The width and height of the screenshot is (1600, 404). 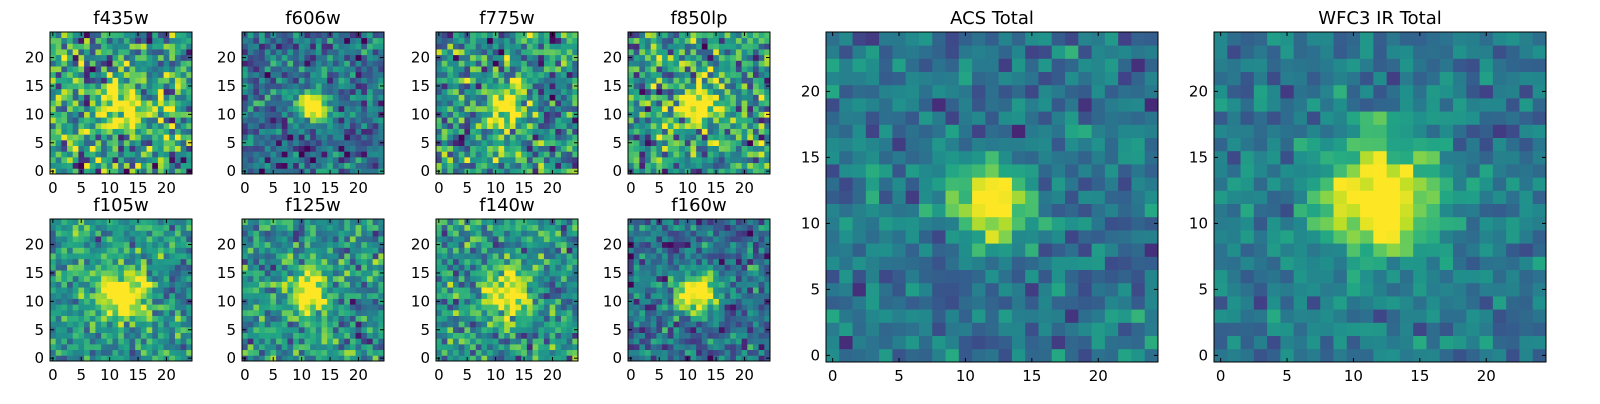 I want to click on y-tick-label: 5, so click(x=425, y=330).